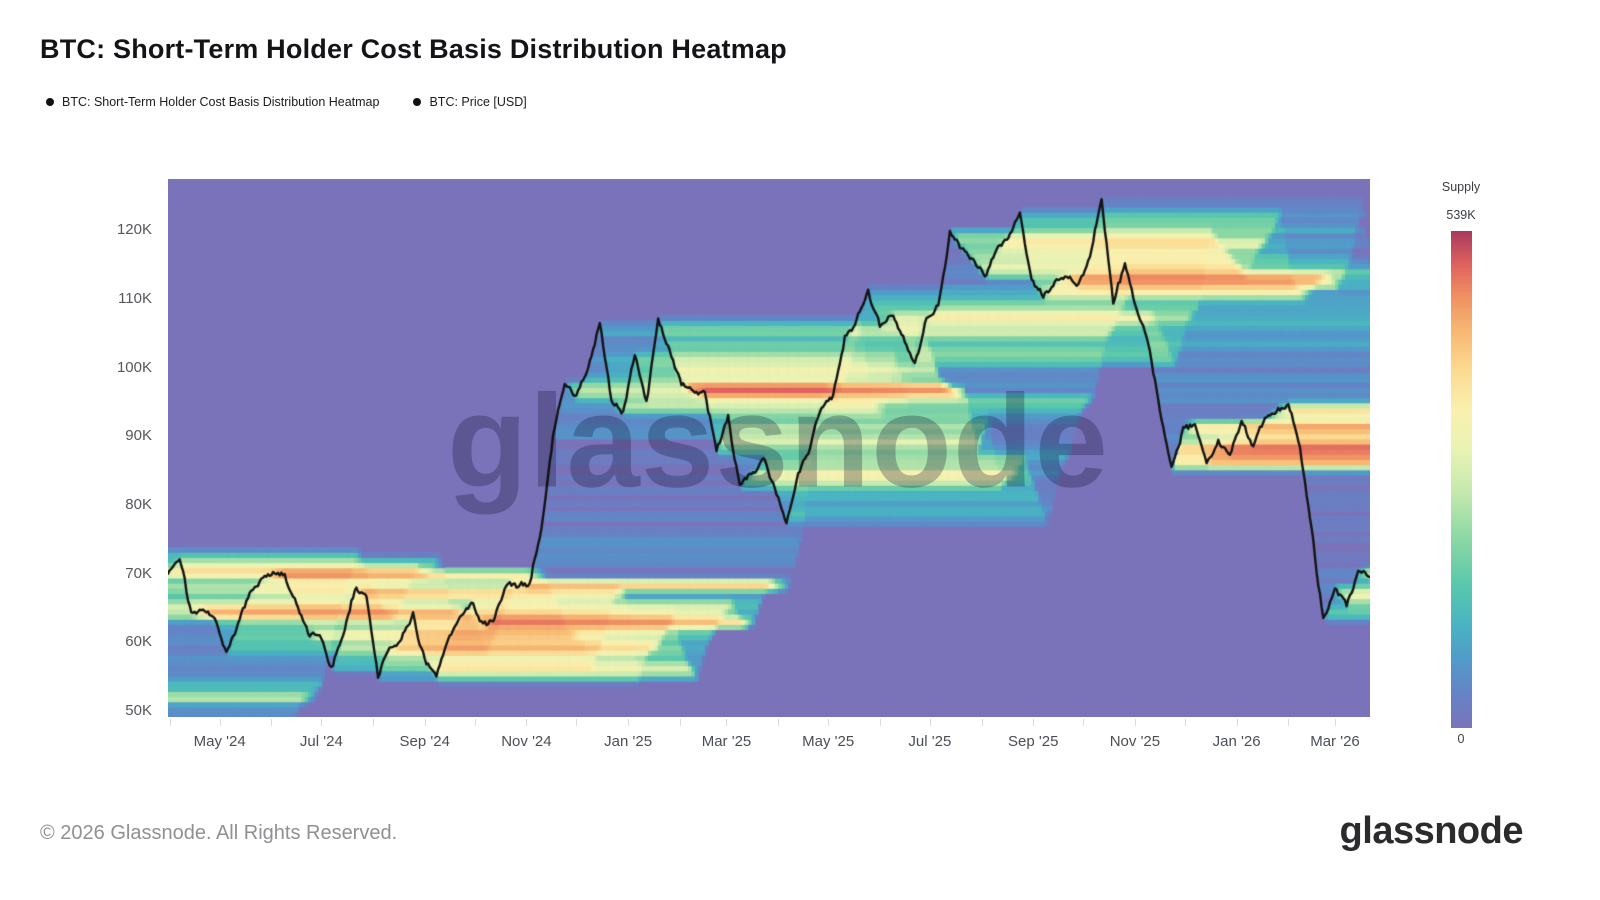 The image size is (1600, 900). I want to click on y-axis: 120K 110K 100K 90K 80K 70K 60K 50K, so click(76, 380).